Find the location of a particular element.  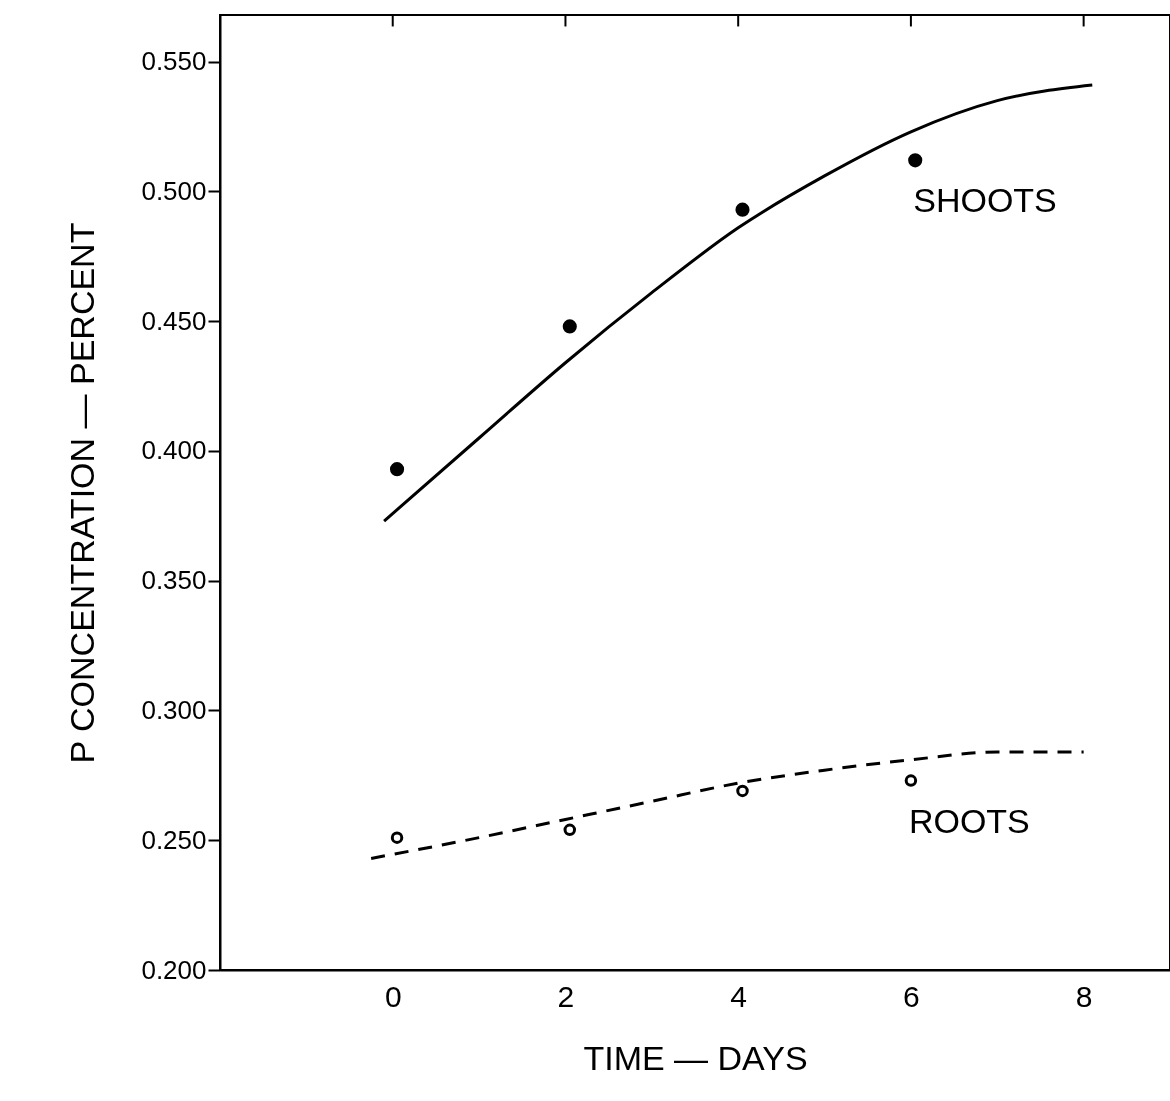

y-tick-label: 0.200 is located at coordinates (174, 969).